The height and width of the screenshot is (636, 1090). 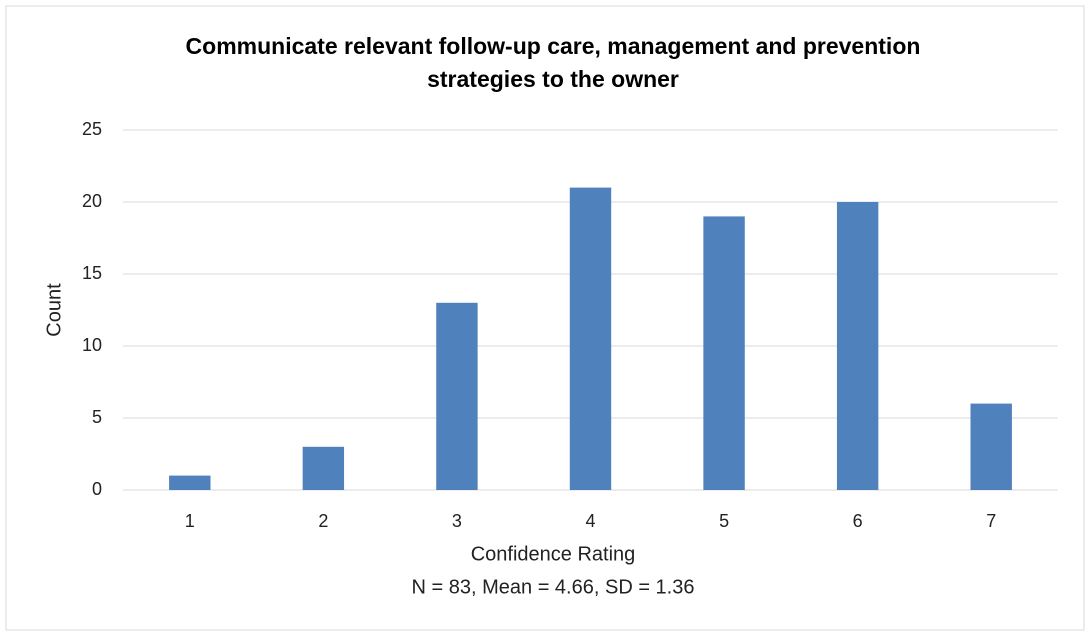 What do you see at coordinates (858, 521) in the screenshot?
I see `x-tick-label: 6` at bounding box center [858, 521].